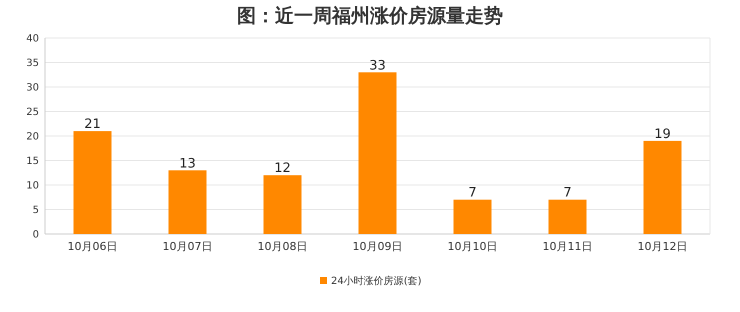 The height and width of the screenshot is (312, 740). What do you see at coordinates (187, 246) in the screenshot?
I see `x-tick-label: 10月07日` at bounding box center [187, 246].